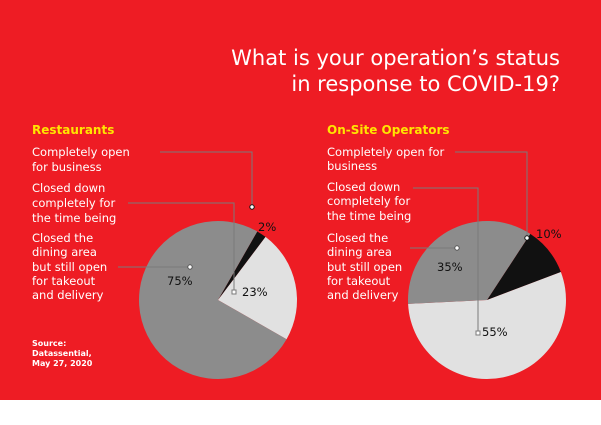  Describe the element at coordinates (69, 267) in the screenshot. I see `restaurants-label-takeout-3: but still open` at that location.